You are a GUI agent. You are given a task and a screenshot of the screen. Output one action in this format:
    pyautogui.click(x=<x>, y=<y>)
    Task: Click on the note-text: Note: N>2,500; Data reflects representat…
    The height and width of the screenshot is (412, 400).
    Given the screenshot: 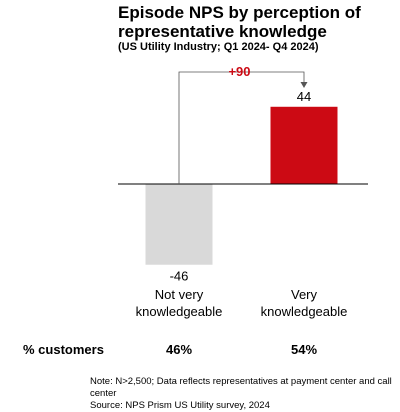 What is the action you would take?
    pyautogui.click(x=241, y=387)
    